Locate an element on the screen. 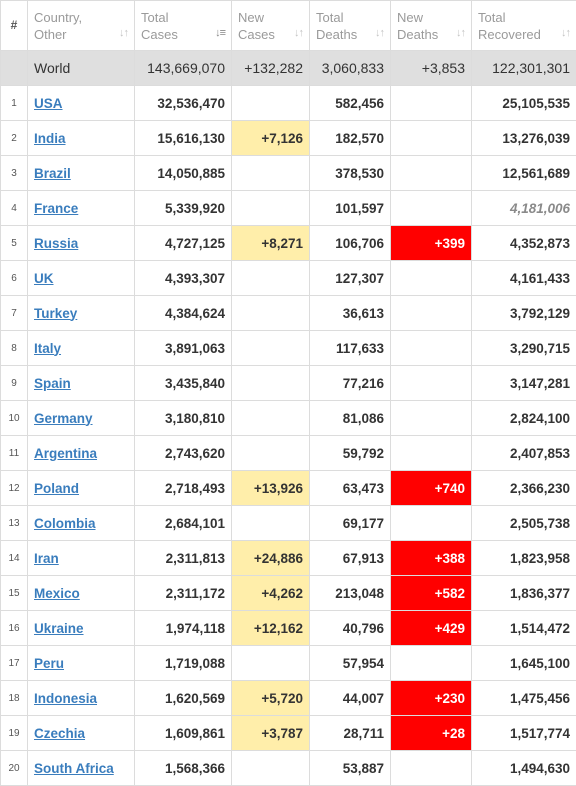 The height and width of the screenshot is (786, 576). country-link: UK is located at coordinates (44, 278).